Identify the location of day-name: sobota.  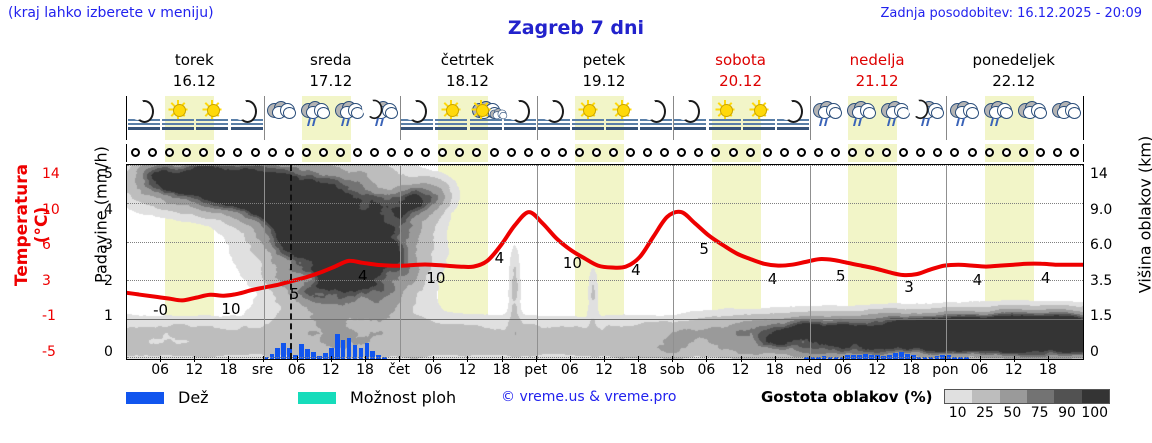
(740, 60).